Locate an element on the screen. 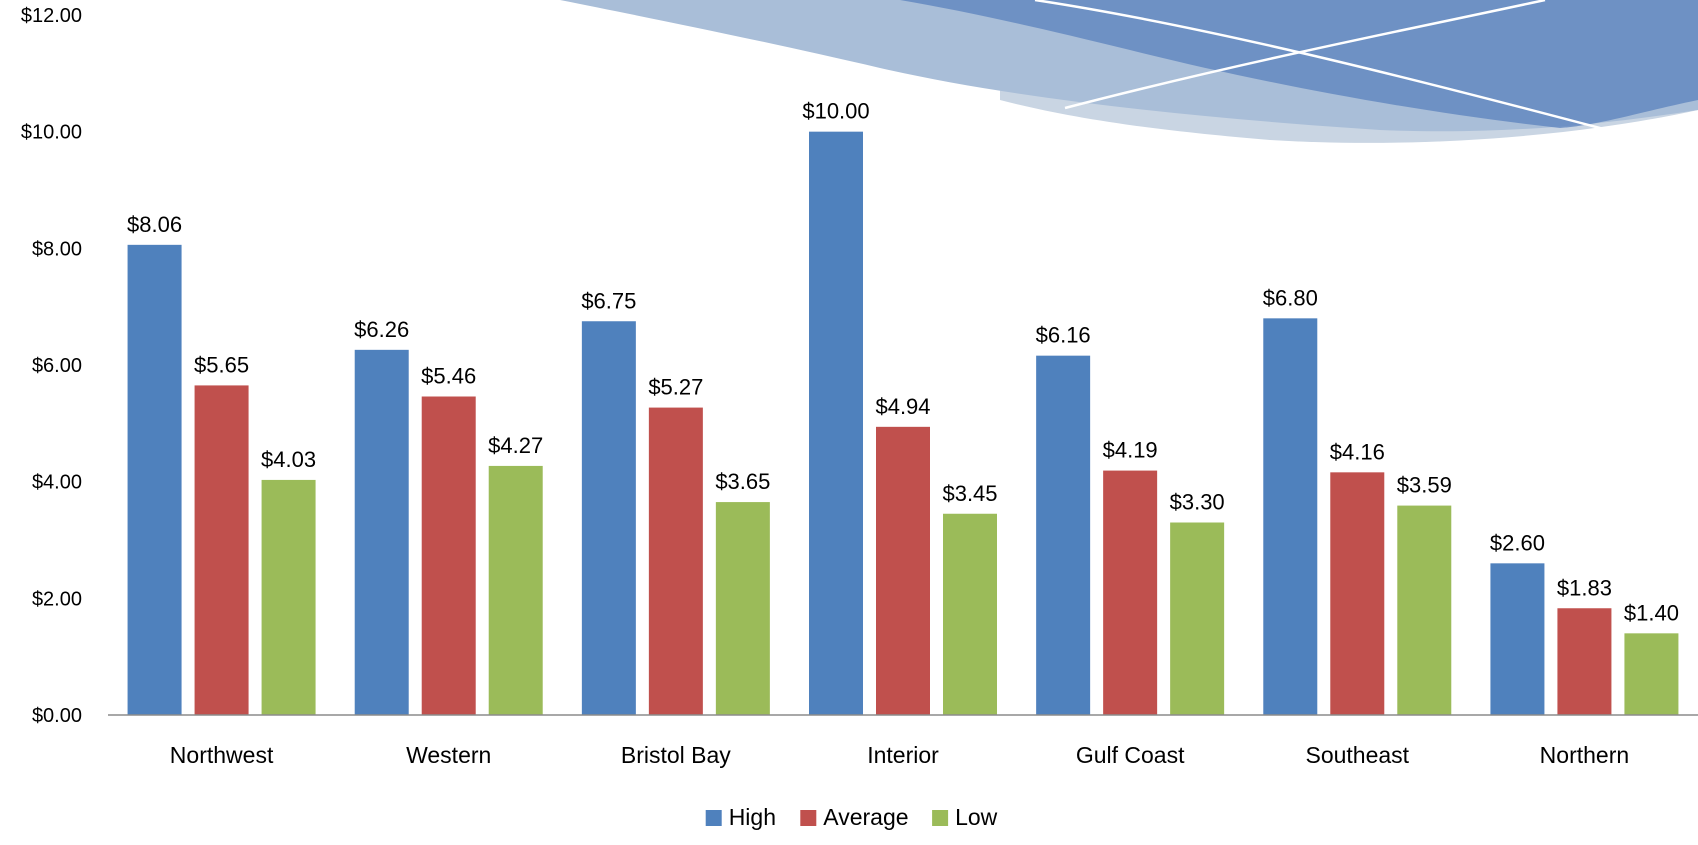  bar-average-bristol-bay is located at coordinates (675, 561).